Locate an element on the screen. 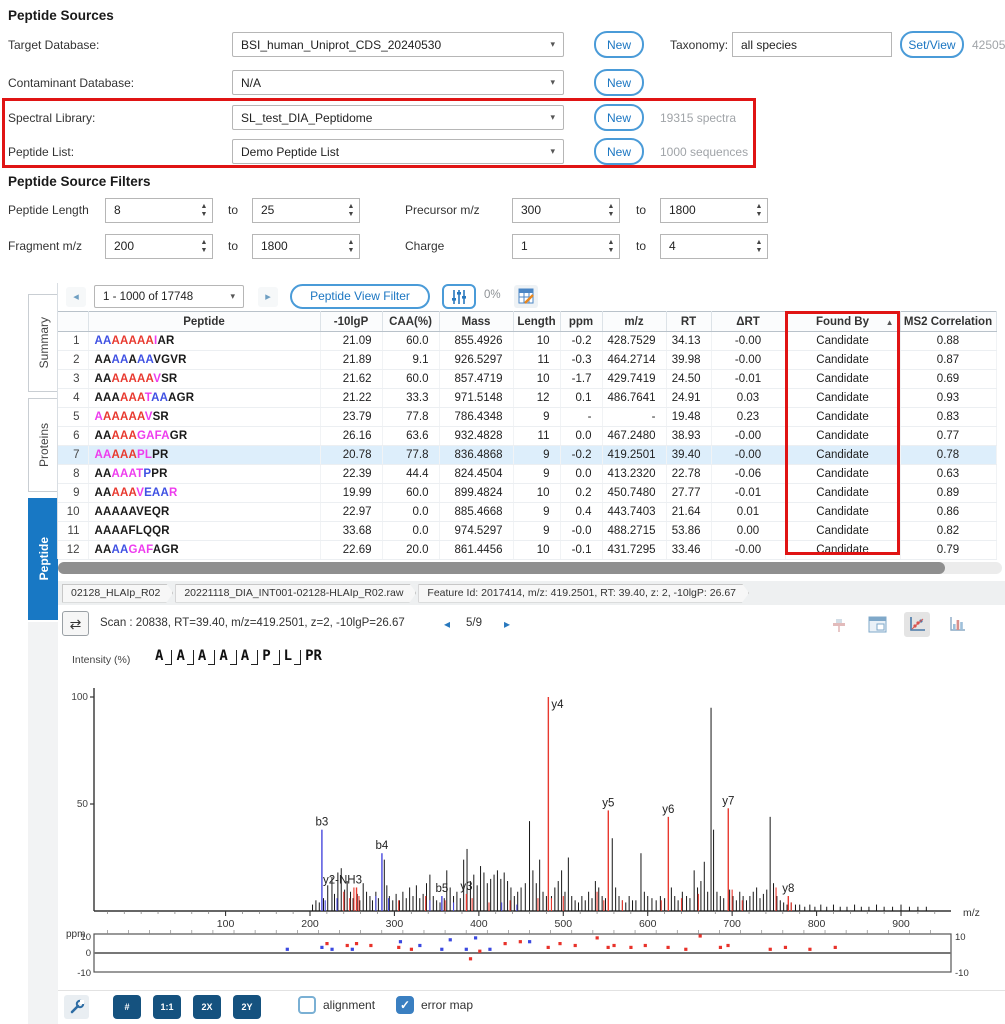  column-header-ΔRT: ΔRT is located at coordinates (748, 321).